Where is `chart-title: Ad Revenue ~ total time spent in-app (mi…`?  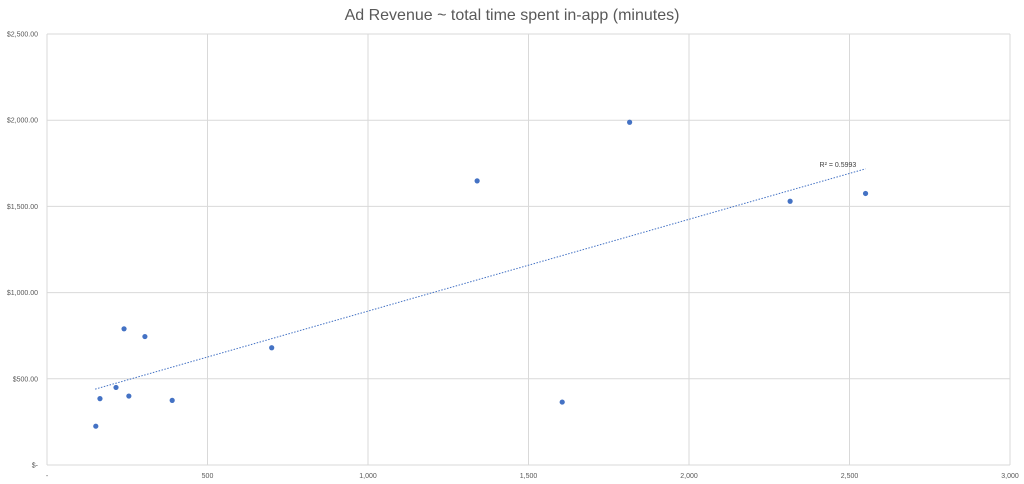
chart-title: Ad Revenue ~ total time spent in-app (mi… is located at coordinates (512, 15).